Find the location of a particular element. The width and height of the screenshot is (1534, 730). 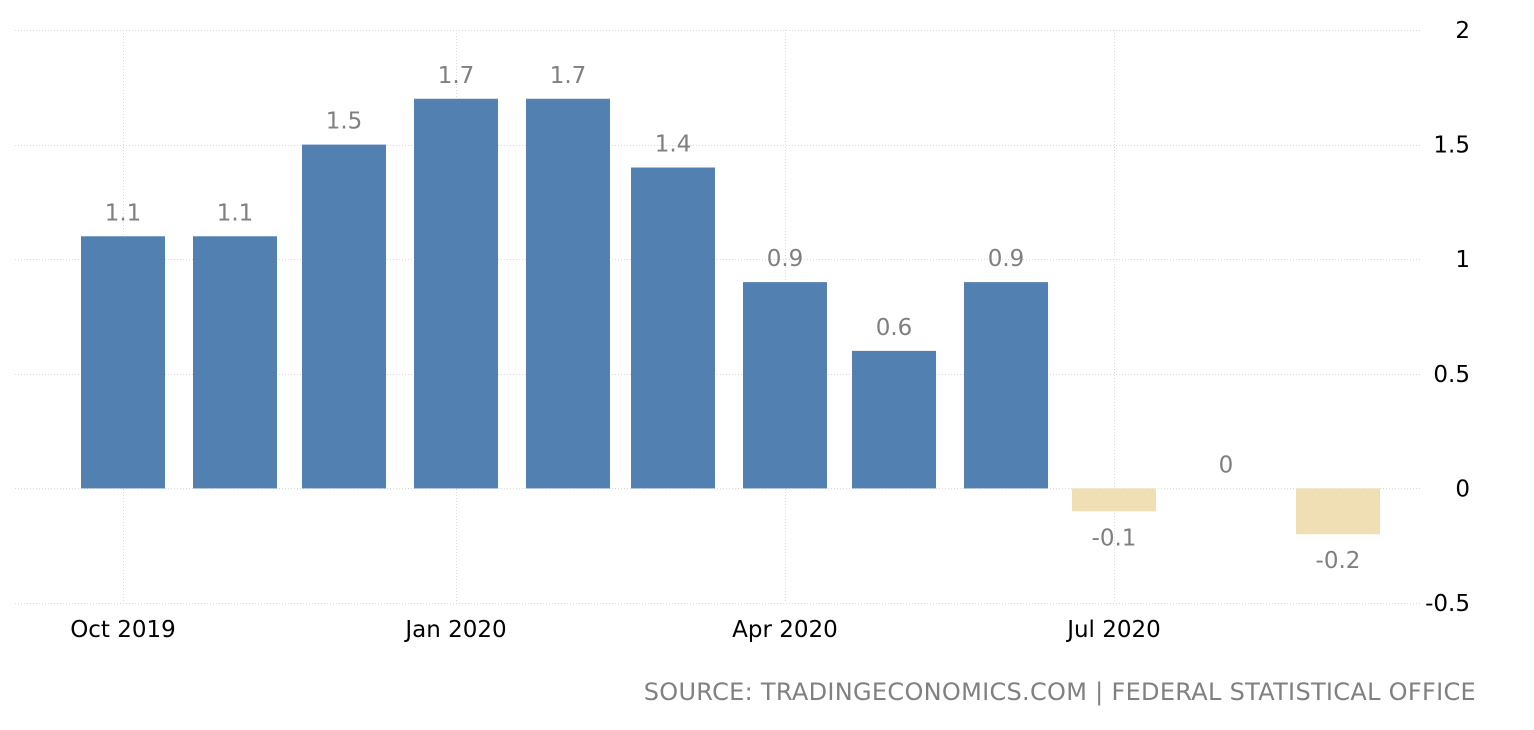

x-tick-label: Jul 2020 is located at coordinates (1113, 630).